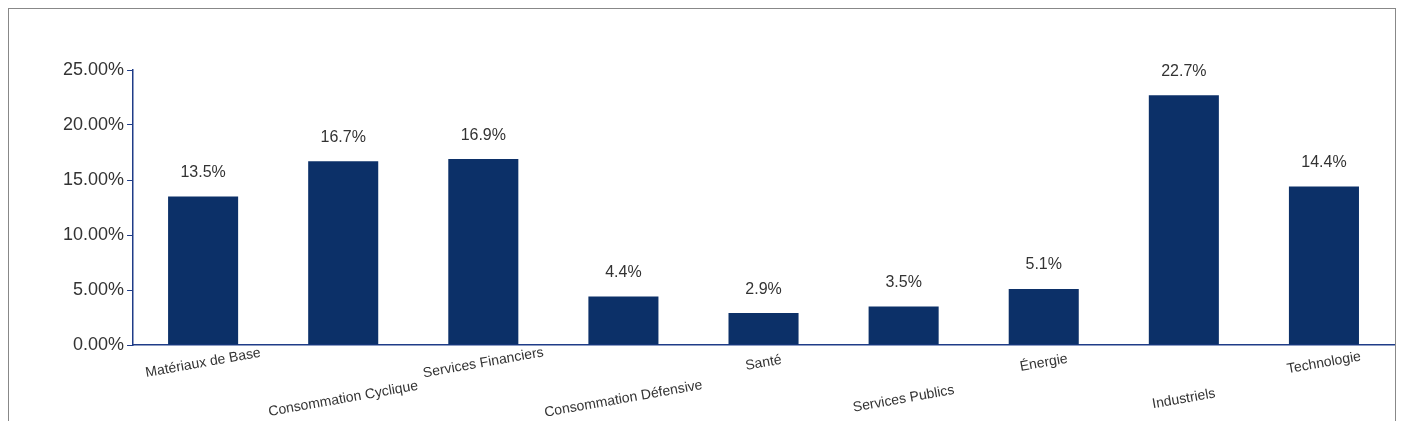 This screenshot has height=421, width=1404. I want to click on data-label: 5.1%, so click(1043, 264).